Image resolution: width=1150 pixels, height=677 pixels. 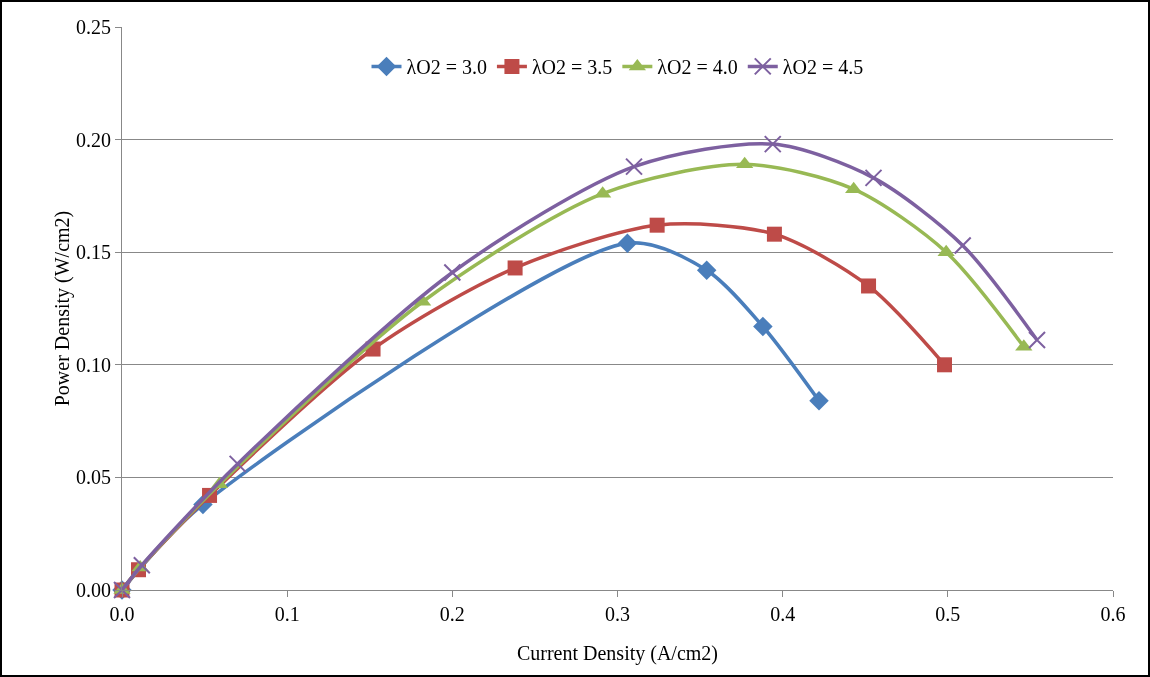 I want to click on y-tick-label: 0.20, so click(x=93, y=139).